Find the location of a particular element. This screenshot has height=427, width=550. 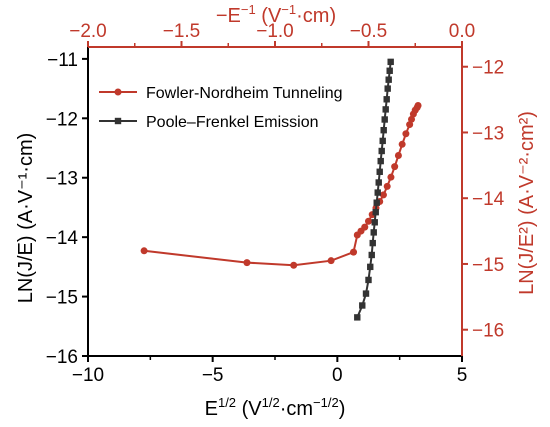

right-axis-label: LN(J/E²) (A·V⁻²·cm²) is located at coordinates (527, 203).